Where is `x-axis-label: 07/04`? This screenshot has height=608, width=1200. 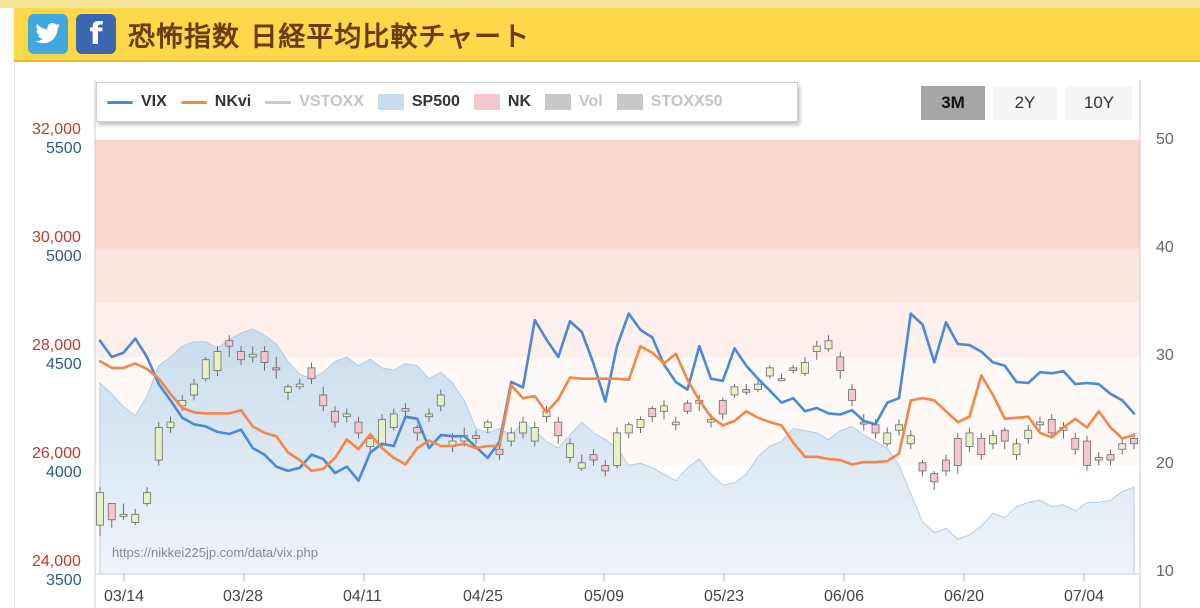
x-axis-label: 07/04 is located at coordinates (1084, 596).